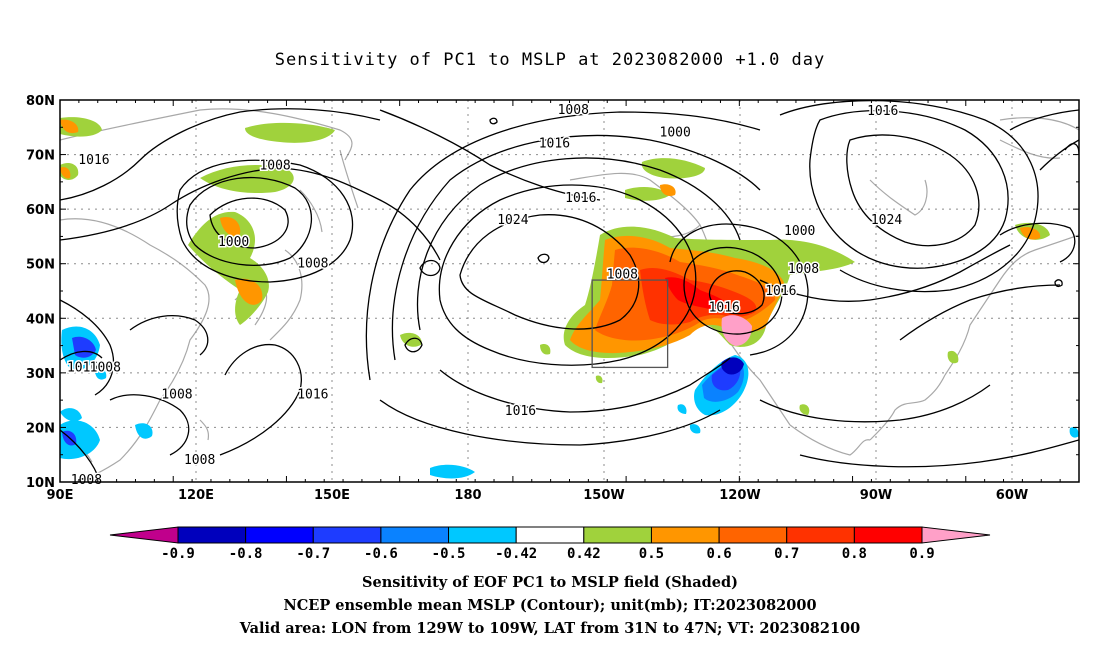 The width and height of the screenshot is (1100, 650). Describe the element at coordinates (603, 495) in the screenshot. I see `lon-label-150w: 150W` at that location.